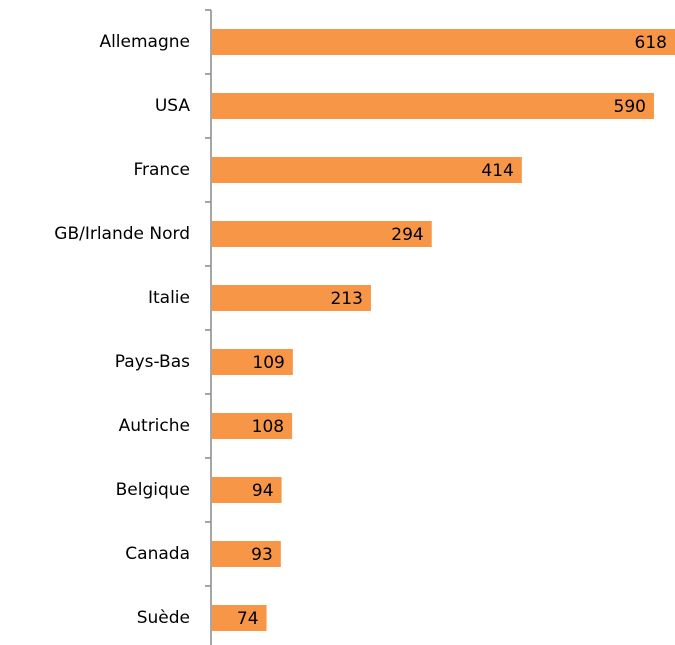 This screenshot has width=675, height=645. What do you see at coordinates (144, 42) in the screenshot?
I see `y-tick-label: Allemagne` at bounding box center [144, 42].